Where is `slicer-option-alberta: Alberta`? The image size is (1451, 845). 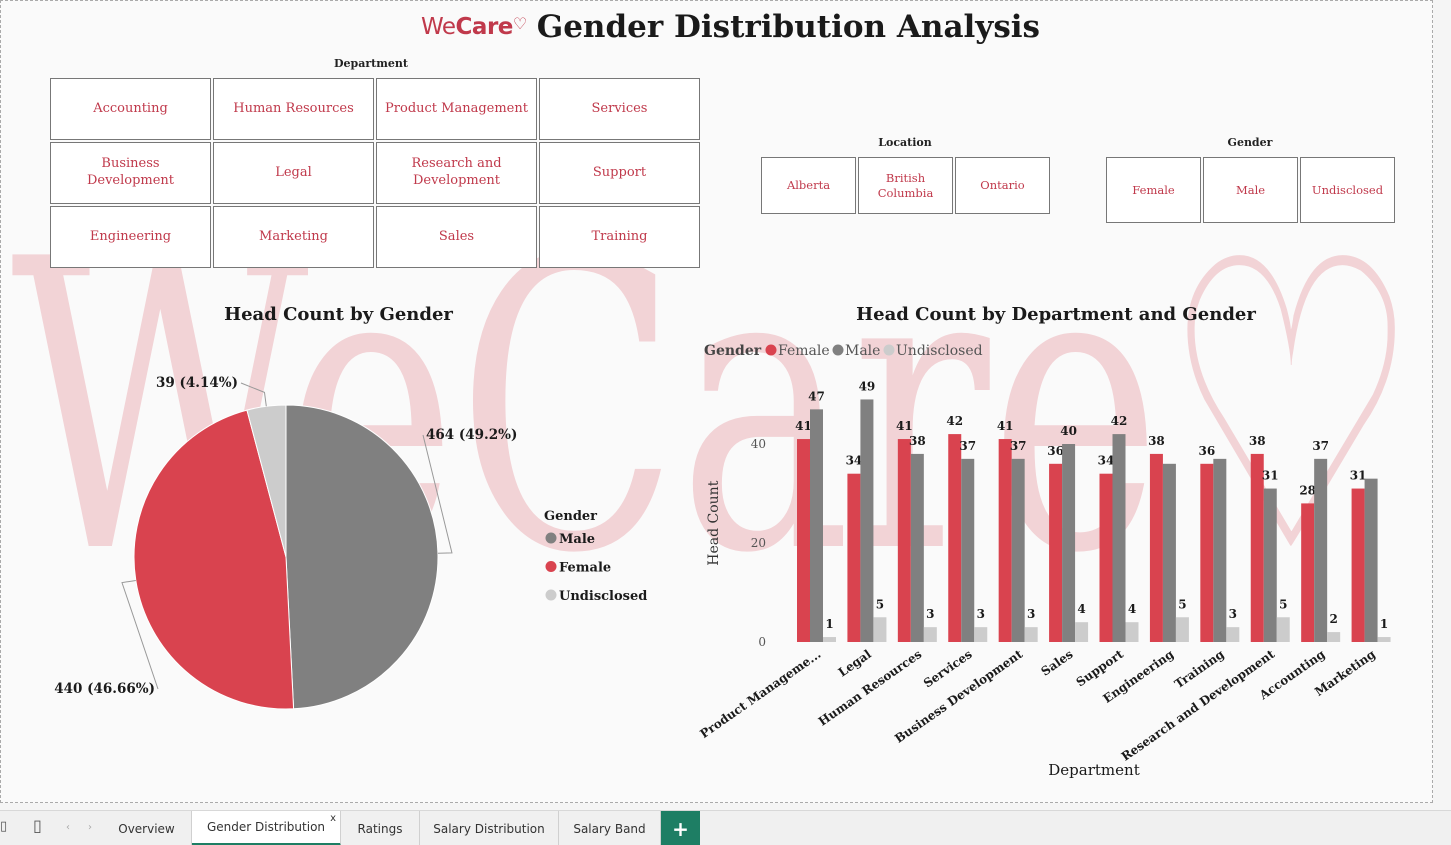
slicer-option-alberta: Alberta is located at coordinates (808, 185).